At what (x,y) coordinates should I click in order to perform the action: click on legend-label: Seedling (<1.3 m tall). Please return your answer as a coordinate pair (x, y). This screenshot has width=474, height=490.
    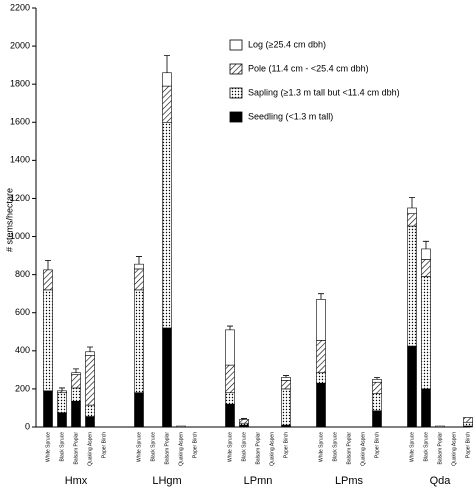
    Looking at the image, I should click on (290, 116).